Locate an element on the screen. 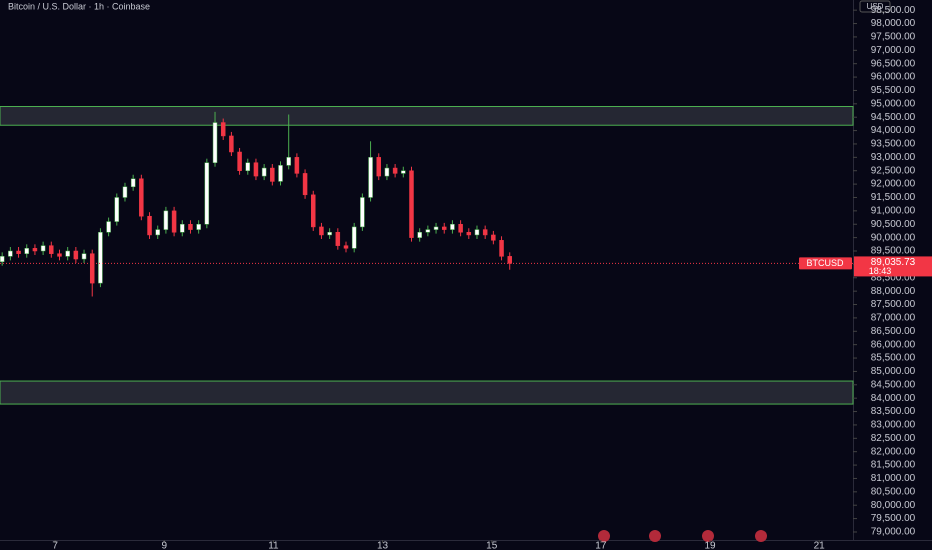 The height and width of the screenshot is (550, 932). last-price-label: 89,035.73 is located at coordinates (893, 262).